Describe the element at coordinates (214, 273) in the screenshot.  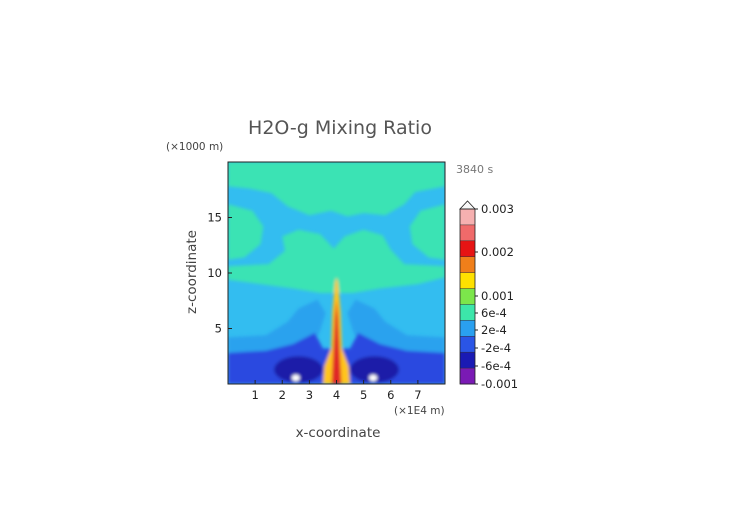
I see `y-tick-label: 10` at that location.